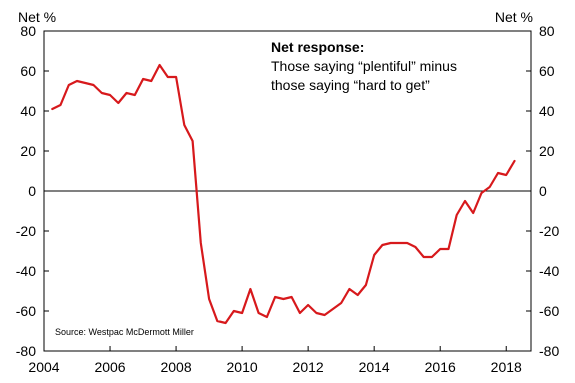  I want to click on right-y-tick-label: -40, so click(549, 271).